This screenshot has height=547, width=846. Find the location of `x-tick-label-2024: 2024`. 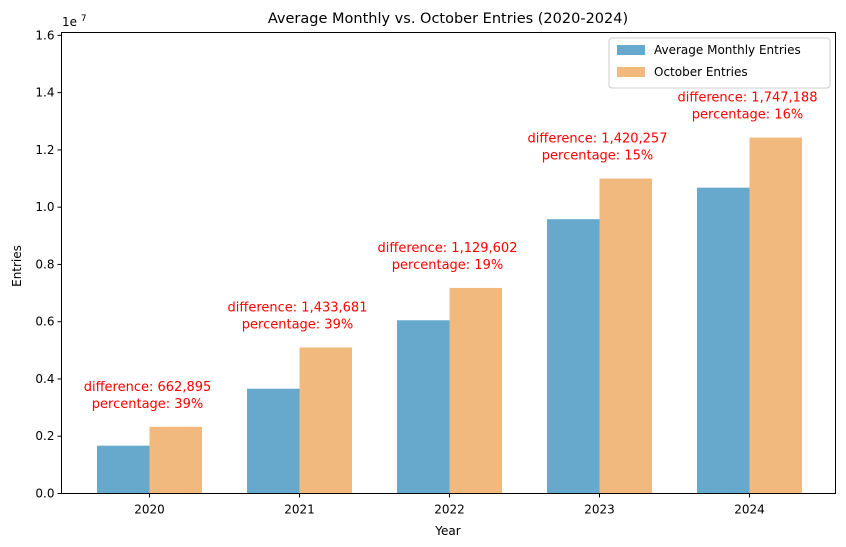

x-tick-label-2024: 2024 is located at coordinates (749, 510).